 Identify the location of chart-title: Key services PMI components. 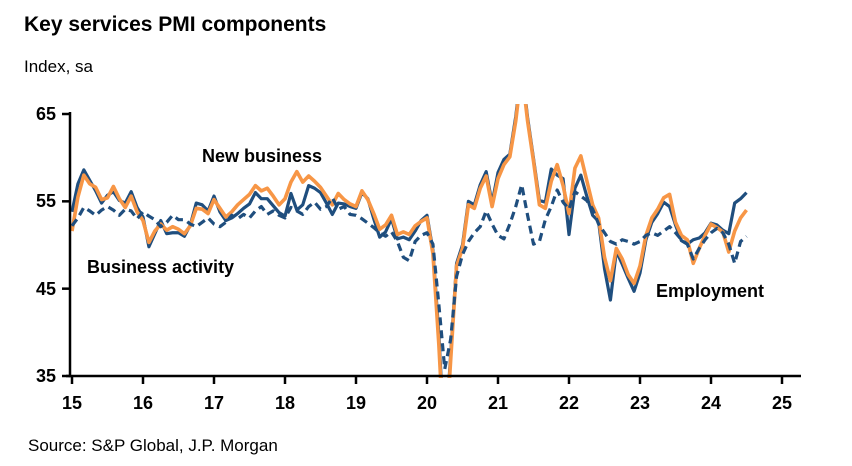
(175, 24).